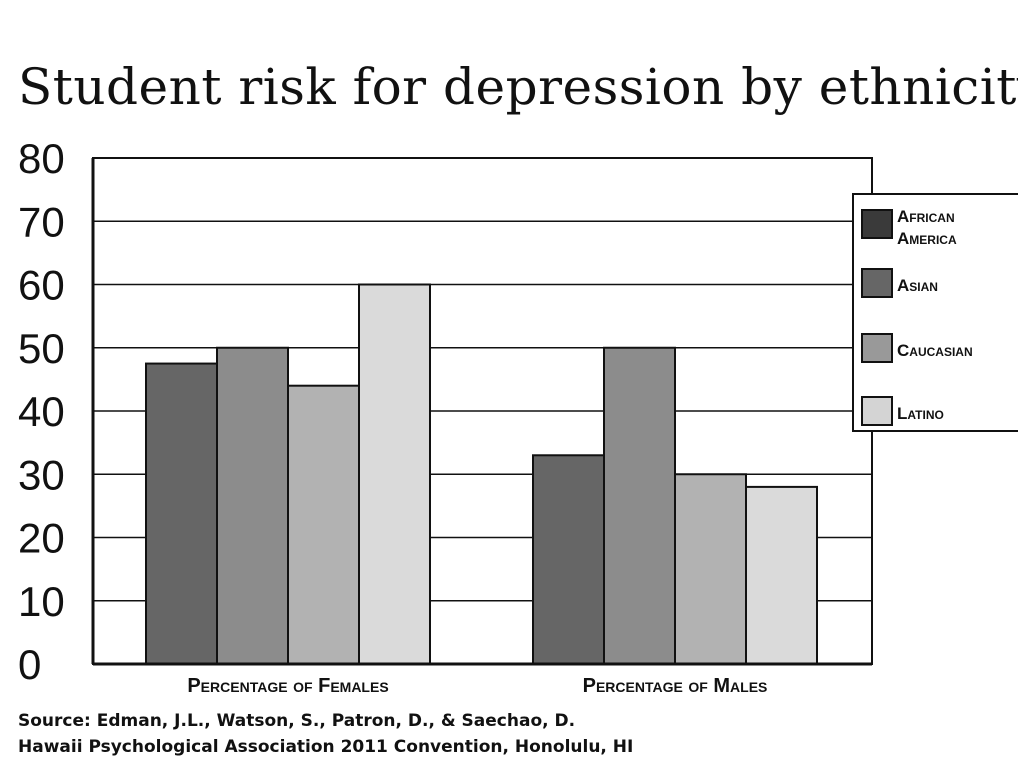  Describe the element at coordinates (41, 221) in the screenshot. I see `y-tick-label: 70` at that location.